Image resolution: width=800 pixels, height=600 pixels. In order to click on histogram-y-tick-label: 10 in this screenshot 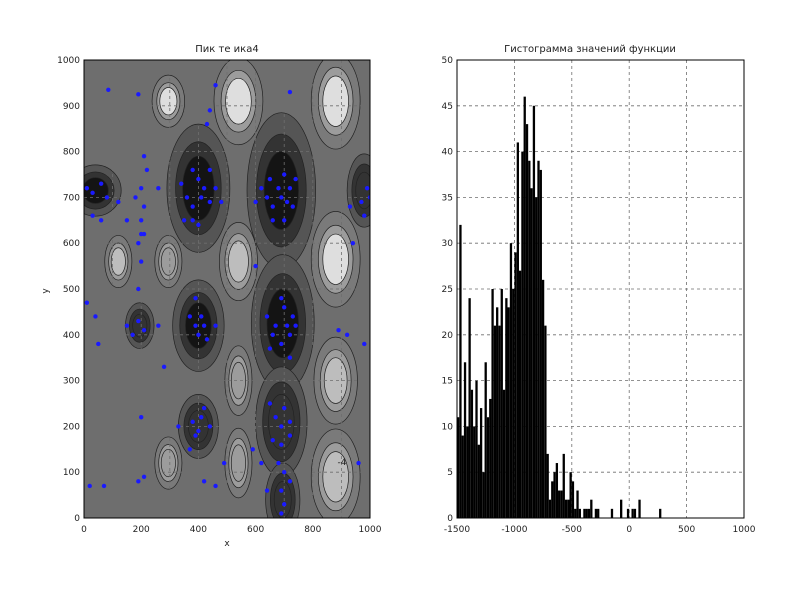, I will do `click(448, 427)`.